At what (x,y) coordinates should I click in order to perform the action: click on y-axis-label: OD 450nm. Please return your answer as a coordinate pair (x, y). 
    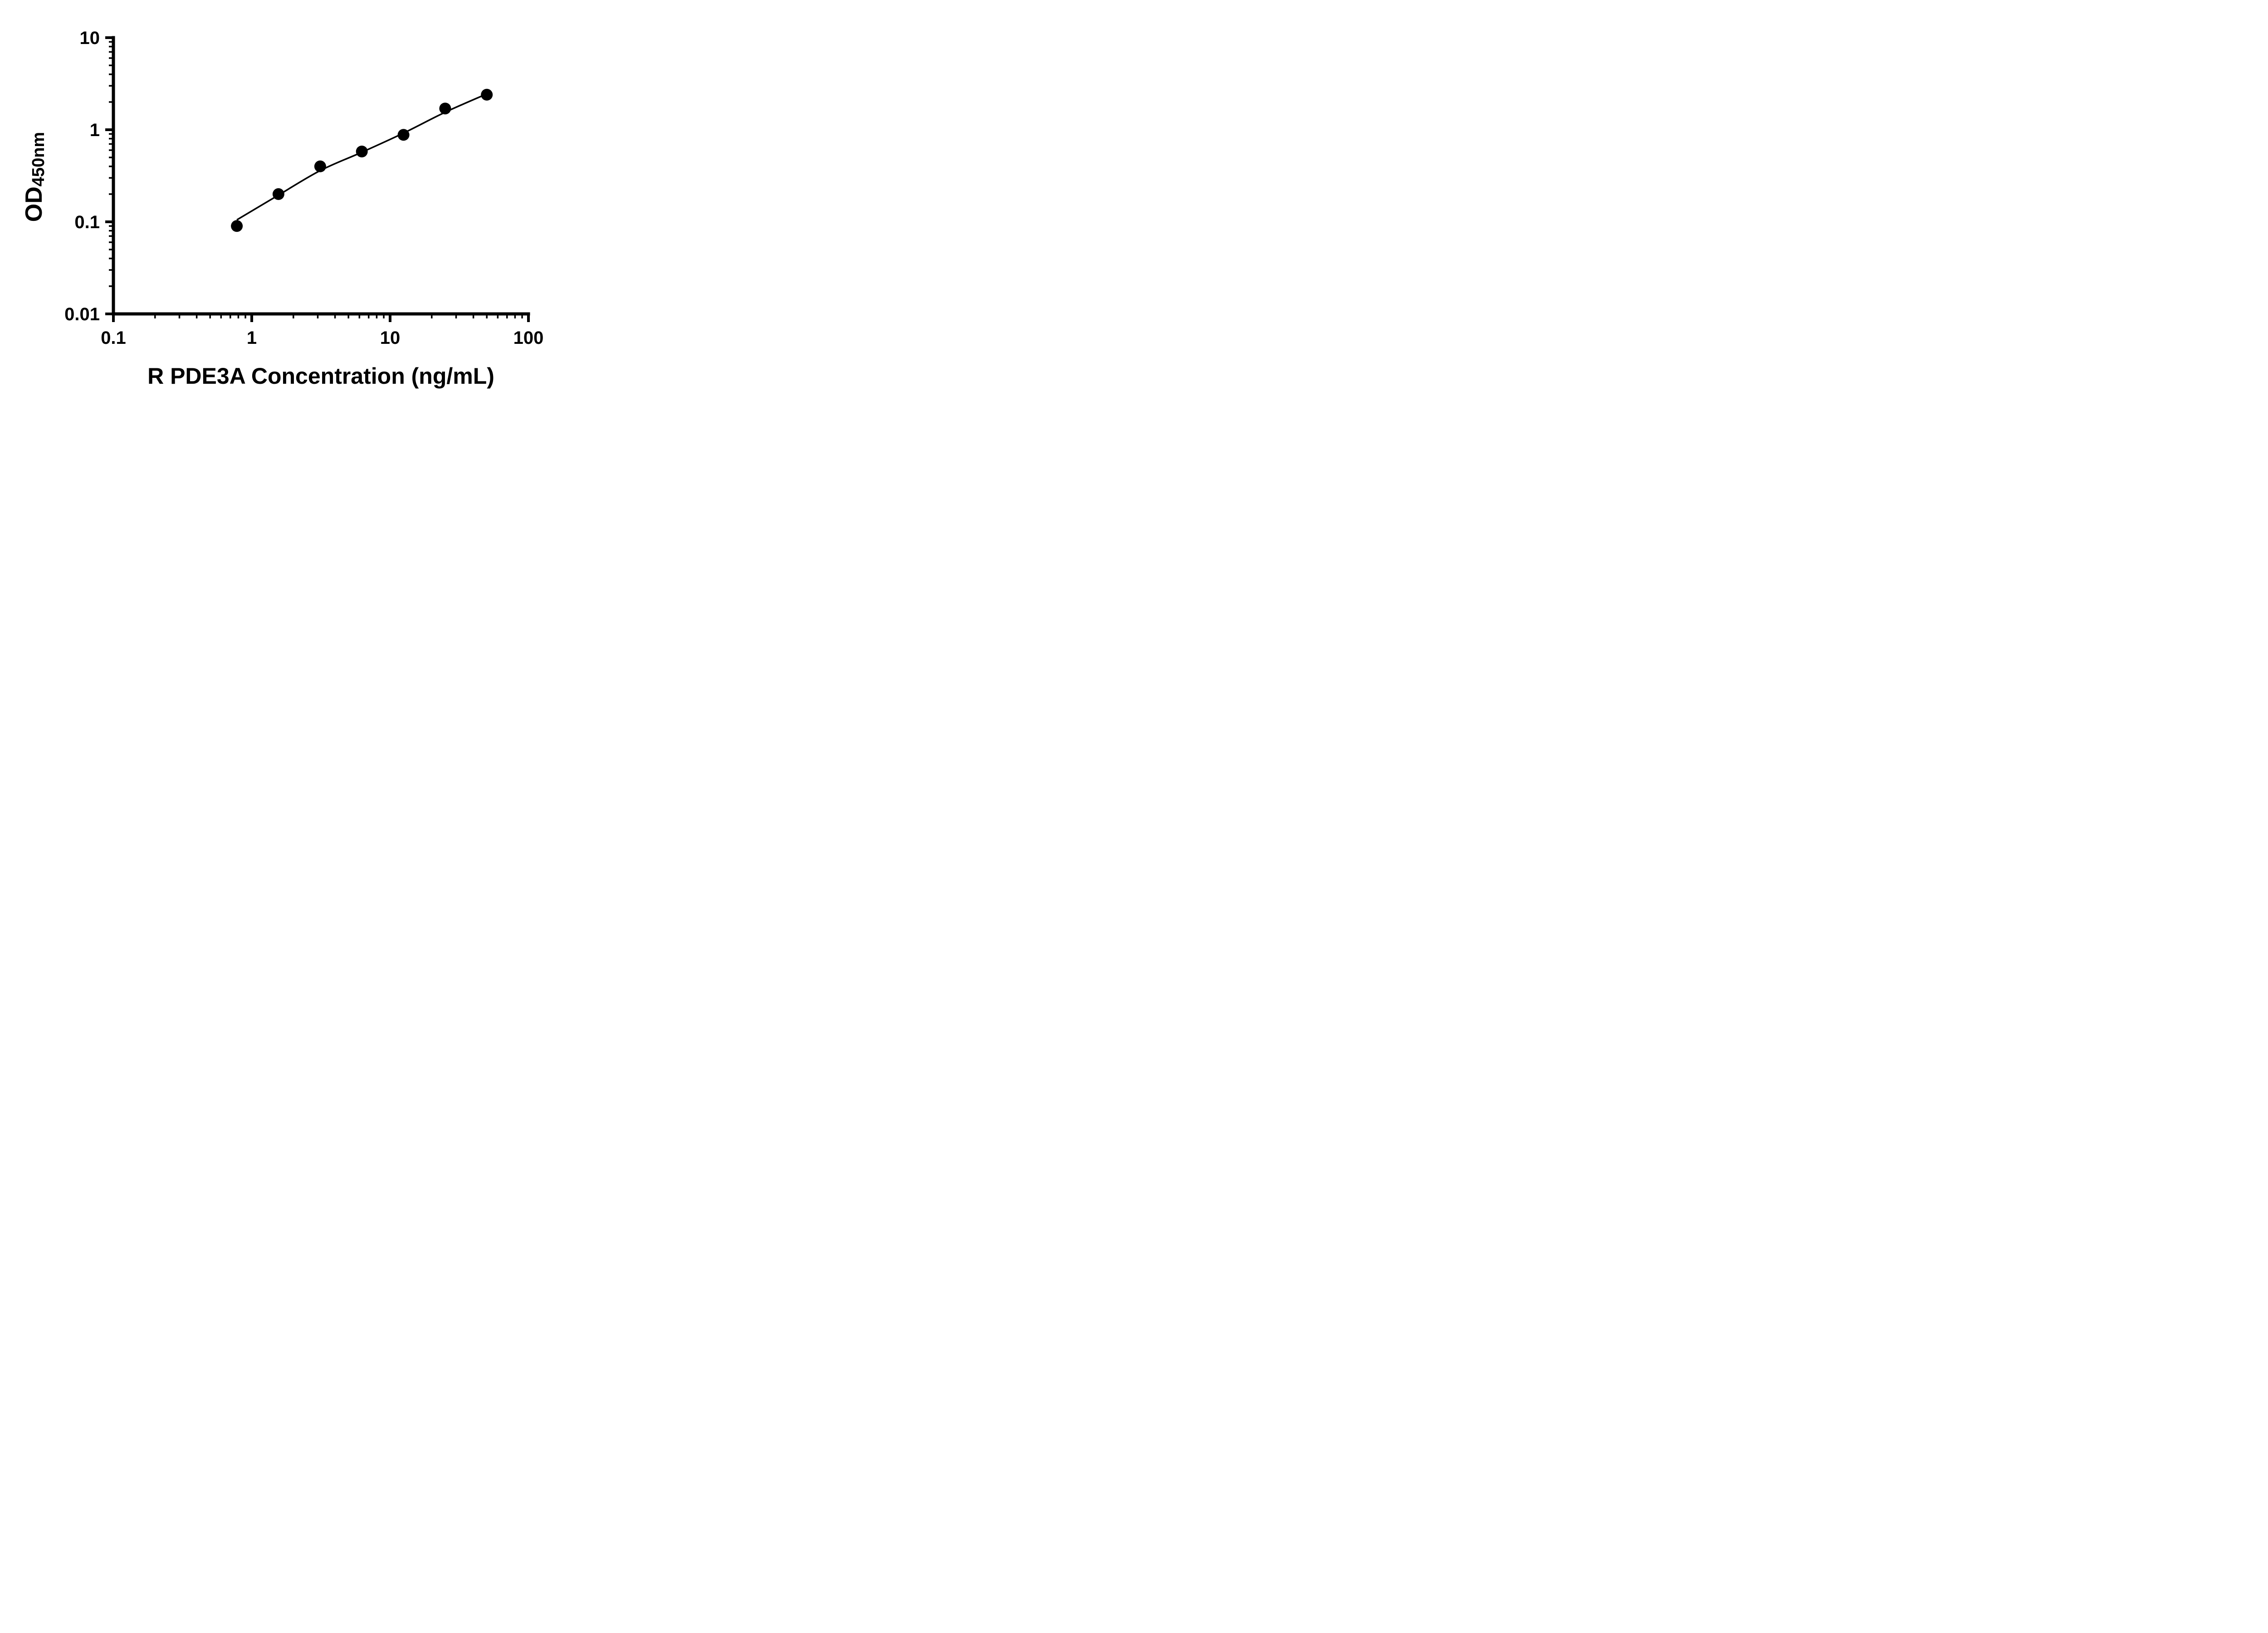
    Looking at the image, I should click on (38, 177).